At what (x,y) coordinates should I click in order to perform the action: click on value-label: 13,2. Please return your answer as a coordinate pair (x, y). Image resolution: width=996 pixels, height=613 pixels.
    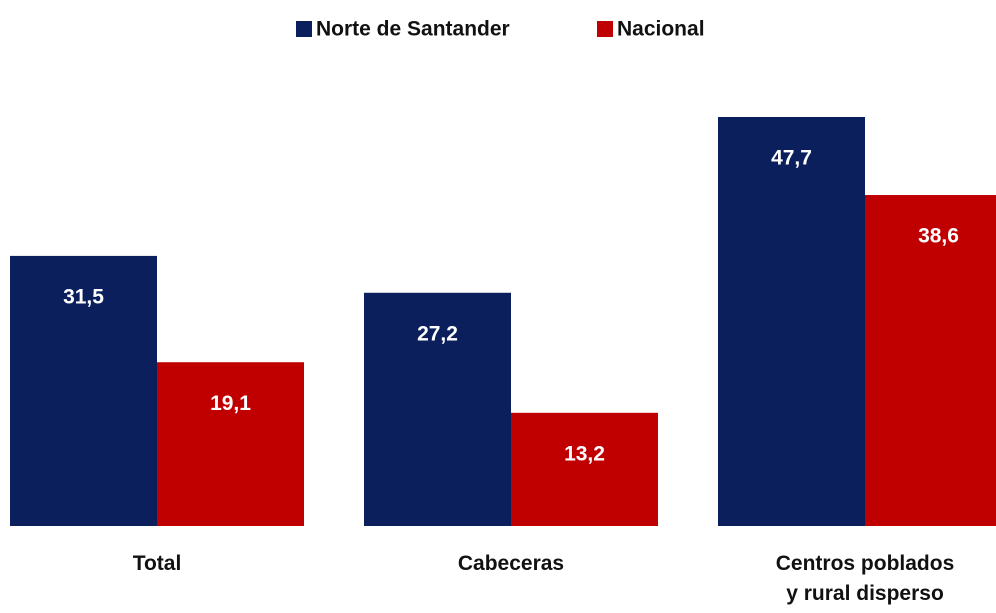
    Looking at the image, I should click on (584, 453).